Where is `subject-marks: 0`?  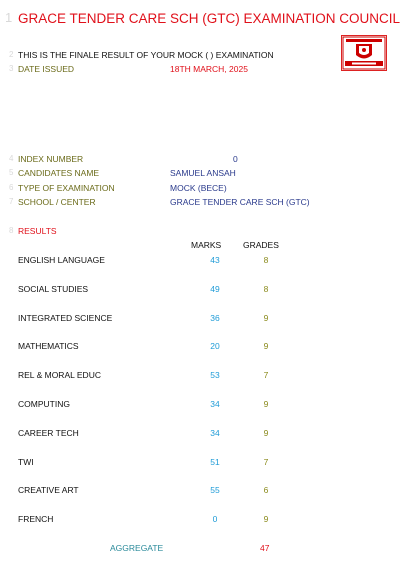 subject-marks: 0 is located at coordinates (215, 519).